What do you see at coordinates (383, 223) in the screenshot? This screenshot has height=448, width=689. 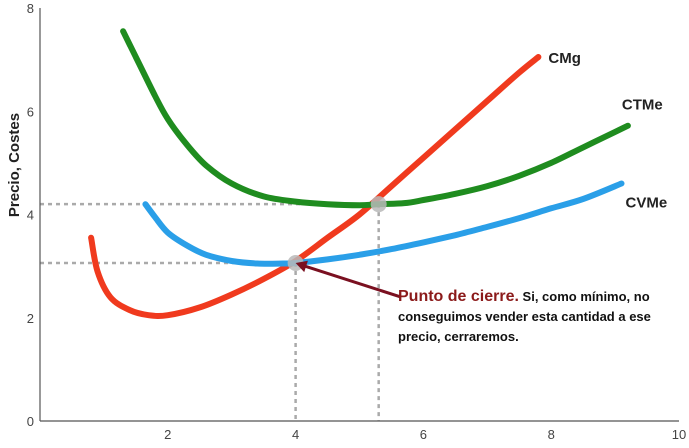 I see `series-line-cvme` at bounding box center [383, 223].